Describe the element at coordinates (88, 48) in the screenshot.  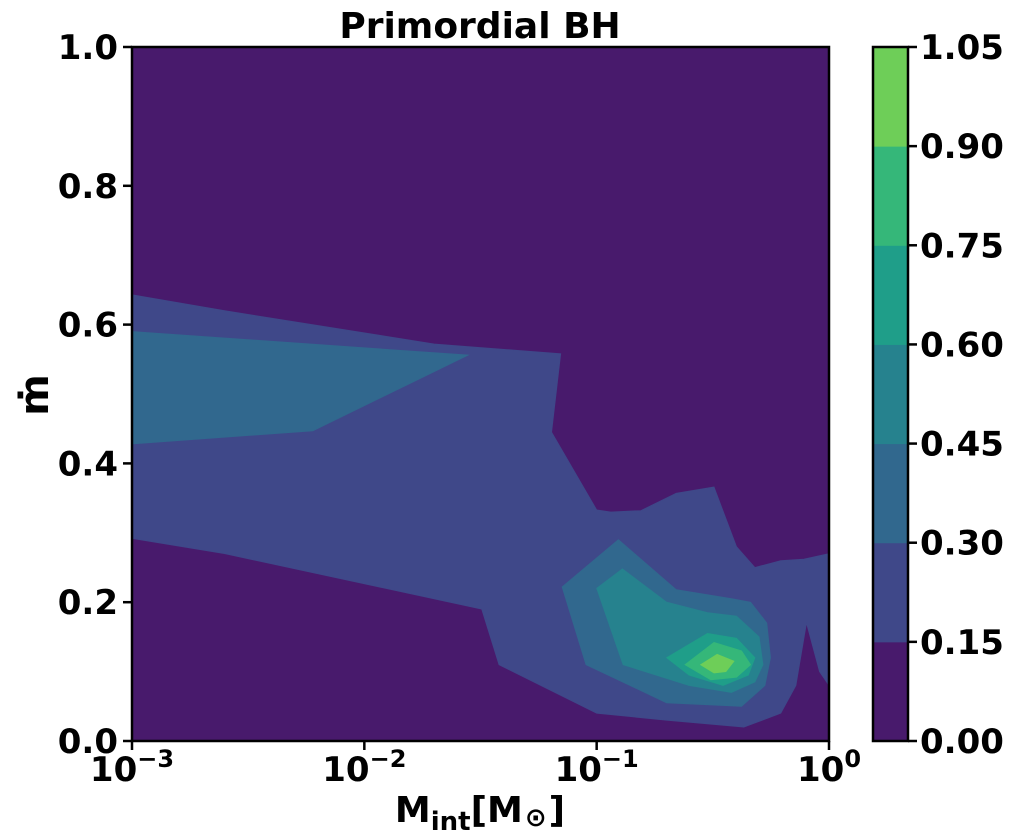
I see `y-tick-label-5: 1.0` at that location.